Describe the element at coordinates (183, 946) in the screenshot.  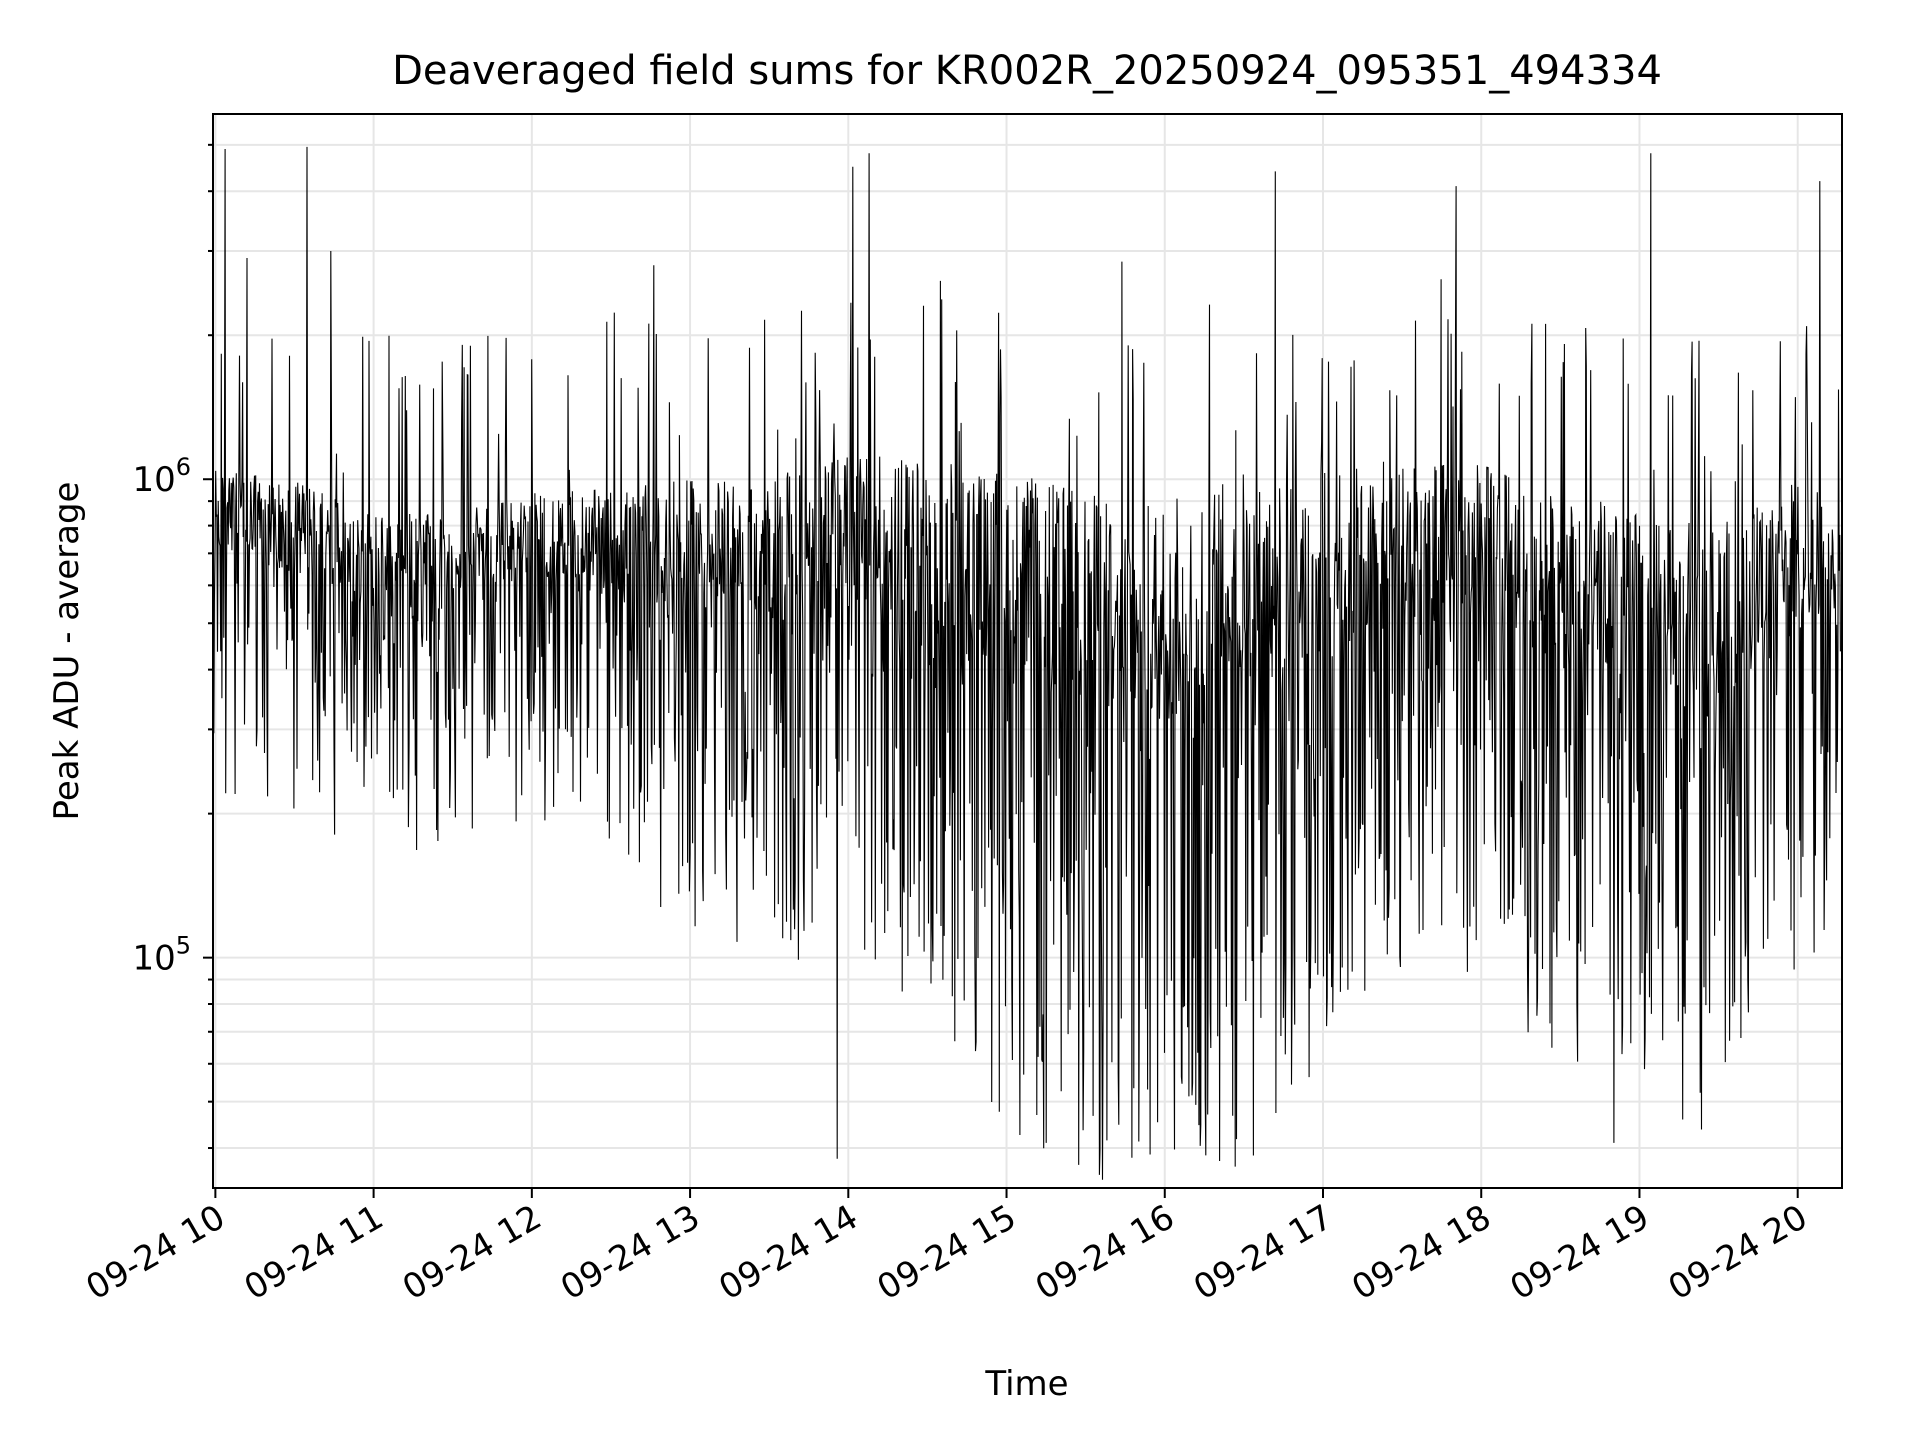
I see `y-tick-label-exponent: 5` at that location.